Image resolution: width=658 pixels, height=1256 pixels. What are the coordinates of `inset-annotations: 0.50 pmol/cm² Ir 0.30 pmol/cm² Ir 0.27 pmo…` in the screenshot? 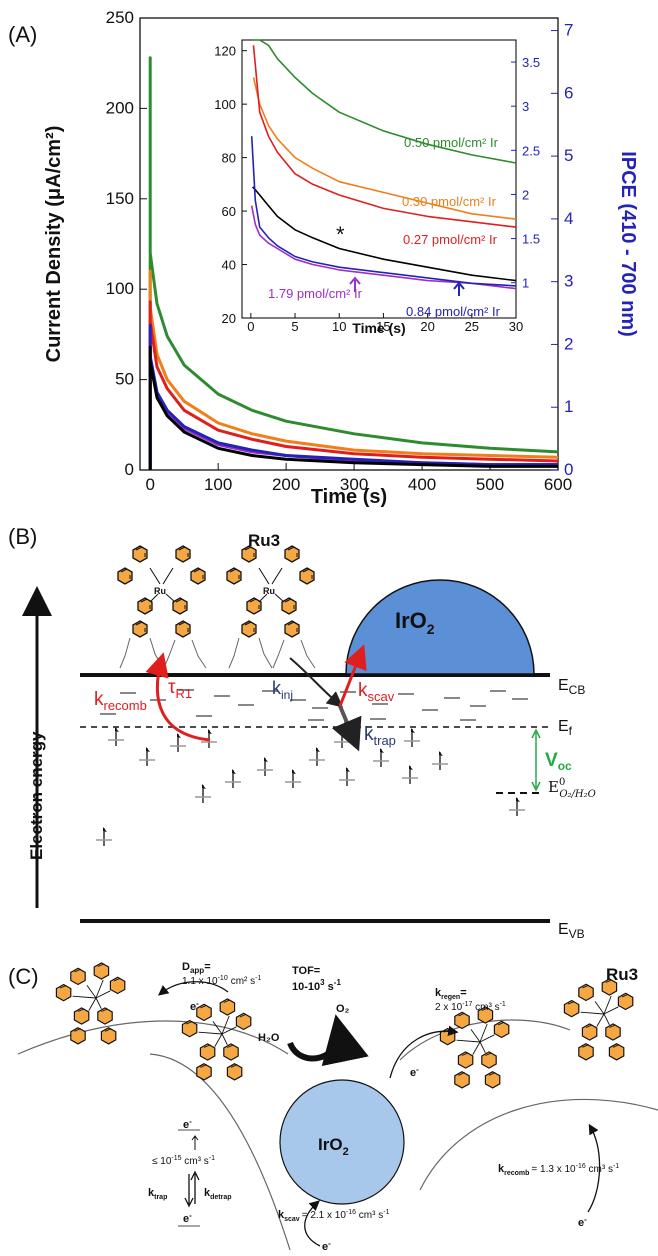 It's located at (384, 227).